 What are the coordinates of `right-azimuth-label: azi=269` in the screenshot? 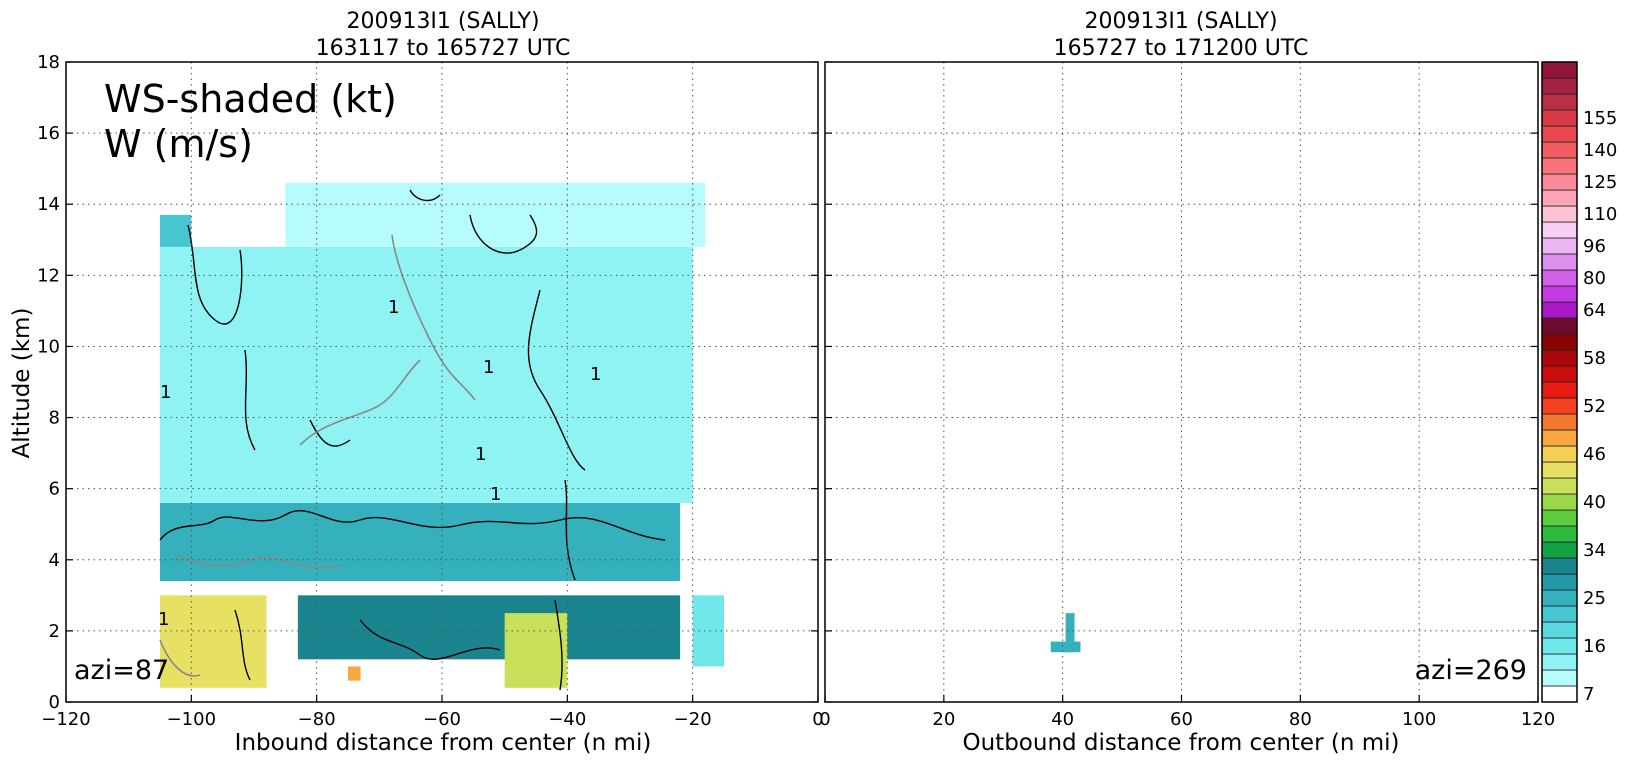 It's located at (1471, 670).